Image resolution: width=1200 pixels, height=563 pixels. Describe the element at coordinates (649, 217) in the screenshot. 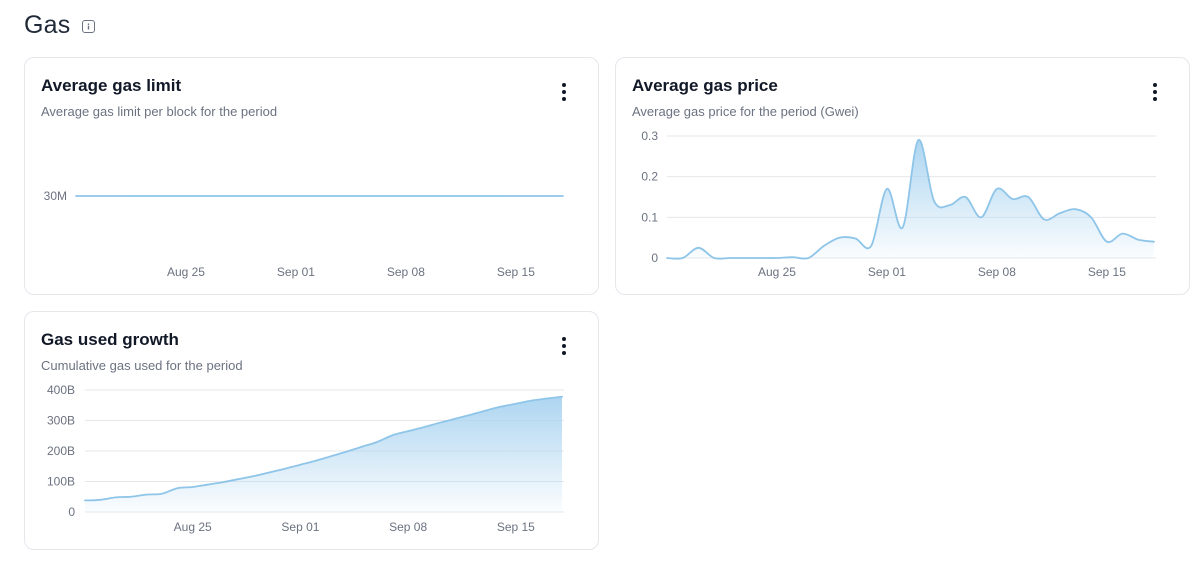

I see `y-tick-label: 0.1` at that location.